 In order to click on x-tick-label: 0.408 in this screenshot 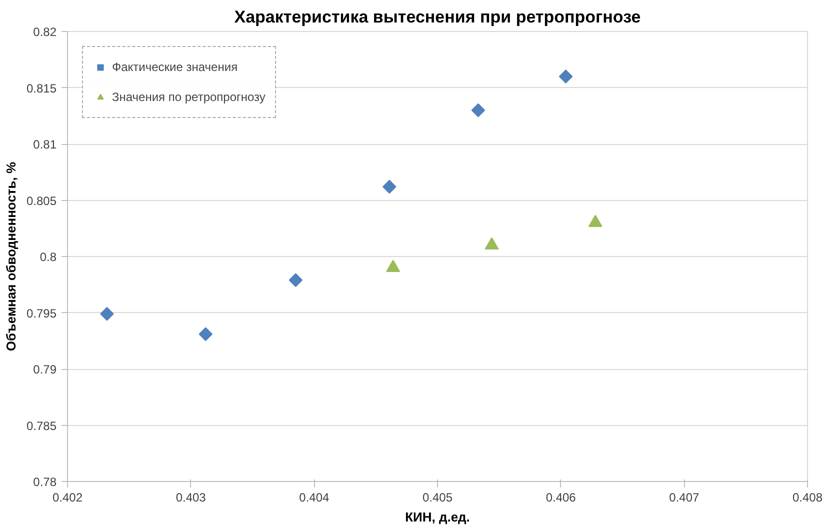, I will do `click(807, 497)`.